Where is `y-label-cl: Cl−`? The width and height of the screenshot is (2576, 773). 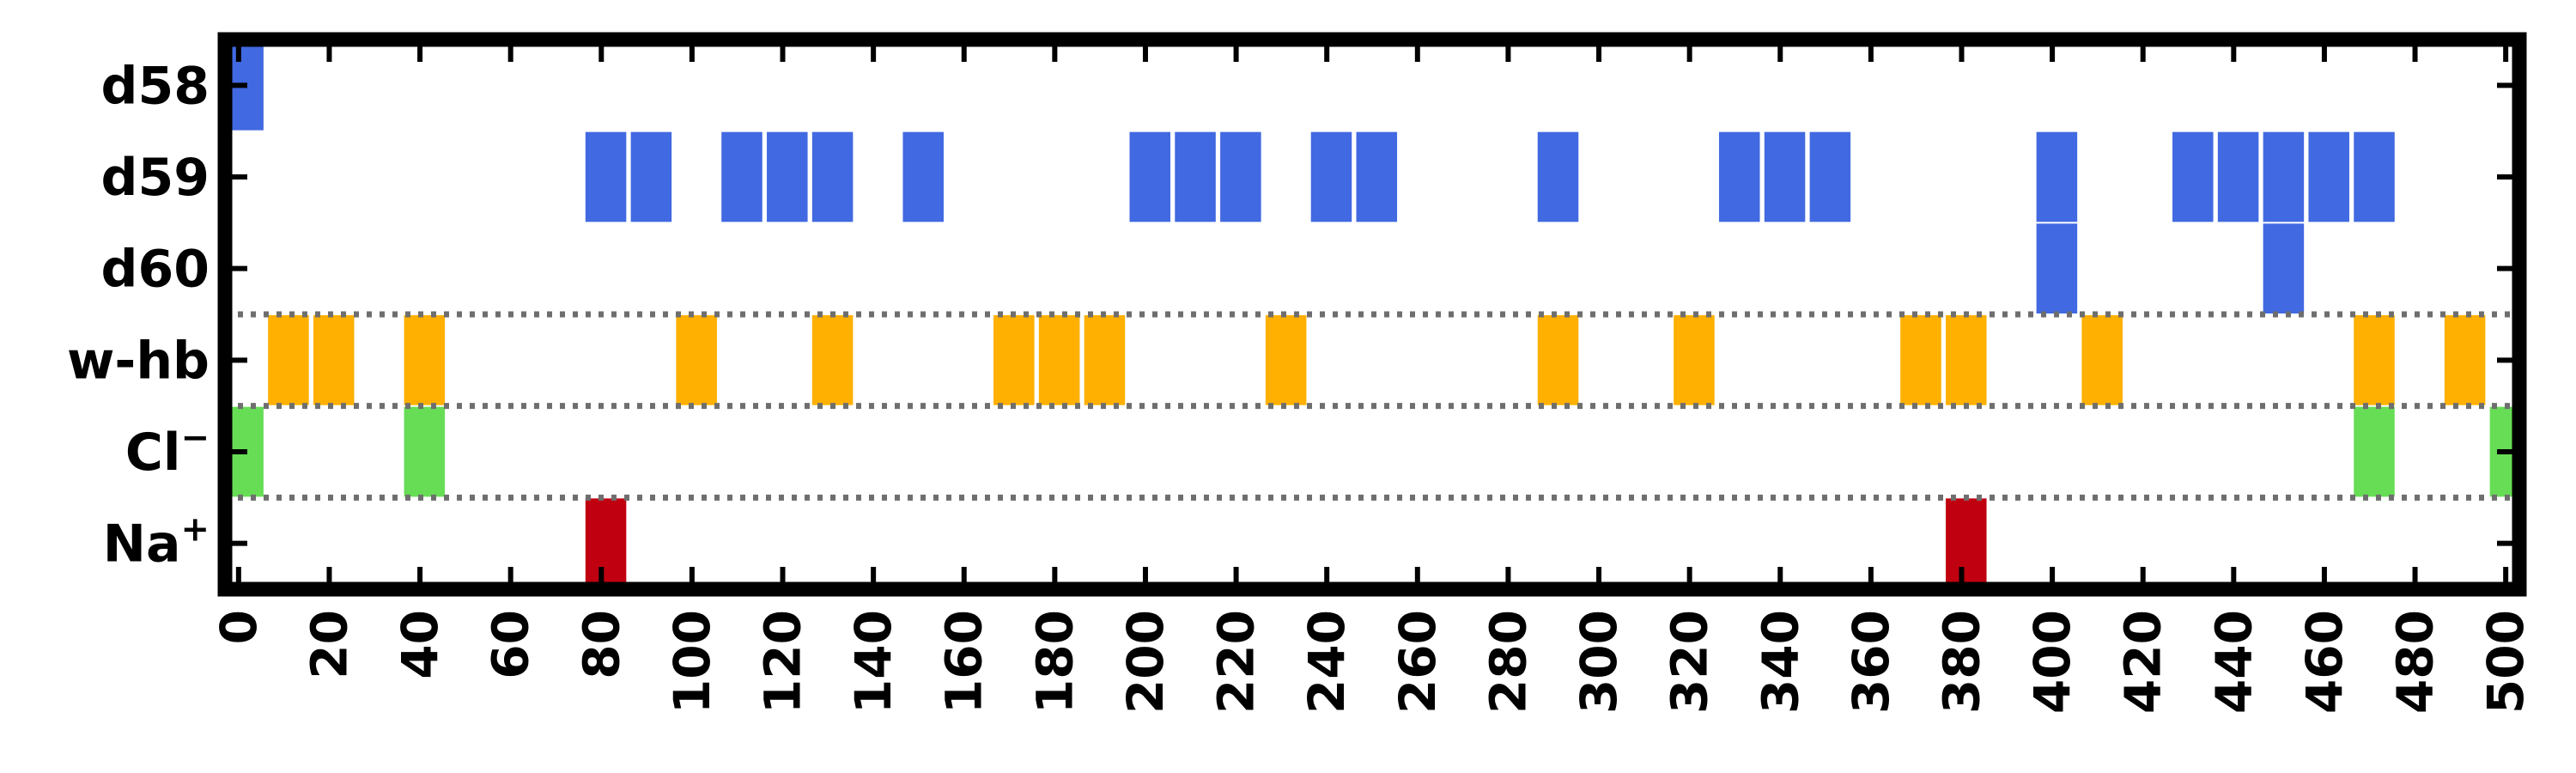 y-label-cl: Cl− is located at coordinates (167, 450).